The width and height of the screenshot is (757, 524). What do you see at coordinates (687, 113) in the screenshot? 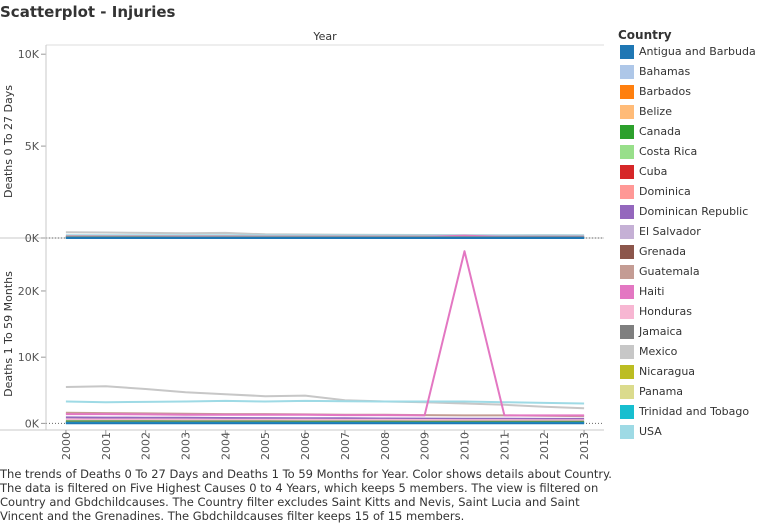
I see `legend-item: Belize` at bounding box center [687, 113].